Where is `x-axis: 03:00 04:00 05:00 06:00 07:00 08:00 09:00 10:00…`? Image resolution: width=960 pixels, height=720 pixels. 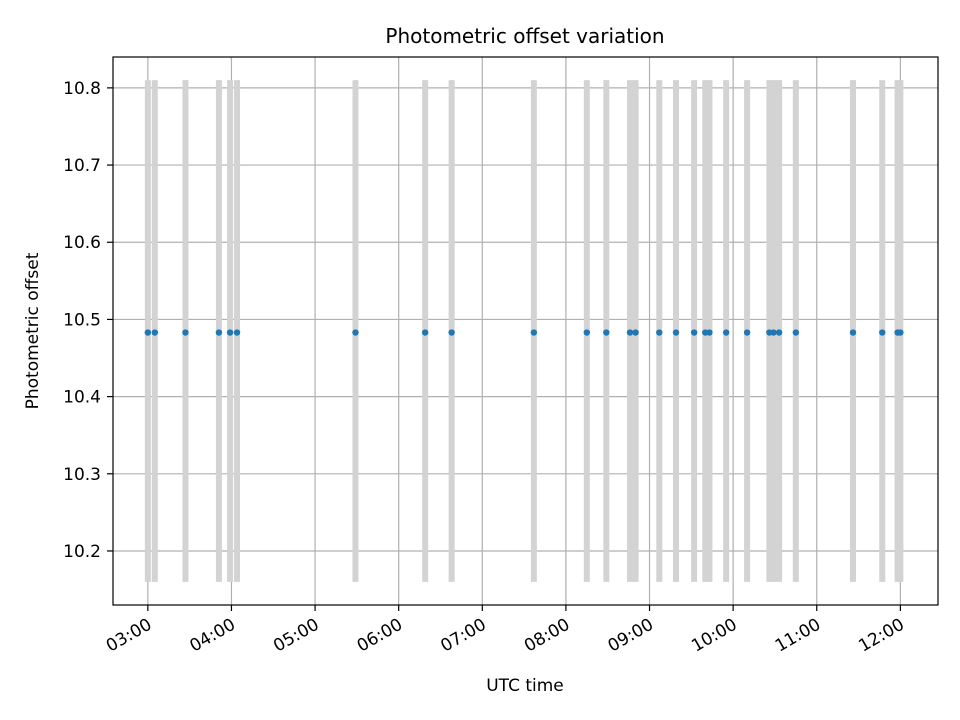
x-axis: 03:00 04:00 05:00 06:00 07:00 08:00 09:00 10:00… is located at coordinates (505, 630).